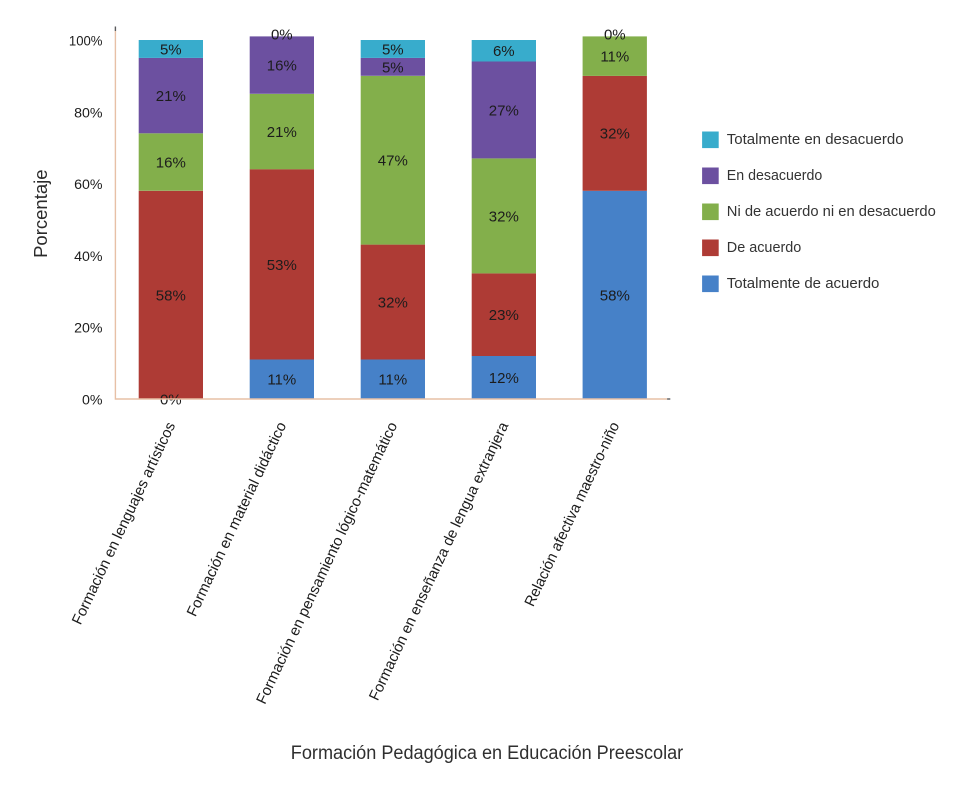 The height and width of the screenshot is (785, 974). What do you see at coordinates (40, 213) in the screenshot?
I see `svg-text: Porcentaje` at bounding box center [40, 213].